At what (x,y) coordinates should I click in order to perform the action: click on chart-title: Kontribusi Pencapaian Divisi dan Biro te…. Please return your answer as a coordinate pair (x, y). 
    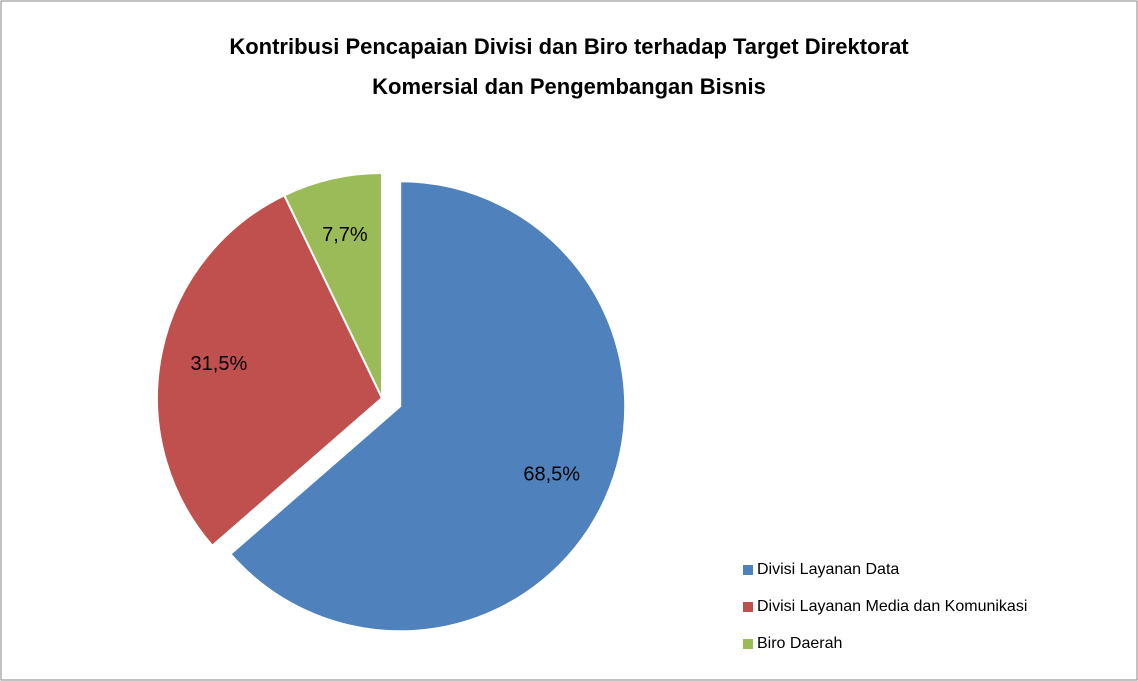
    Looking at the image, I should click on (569, 46).